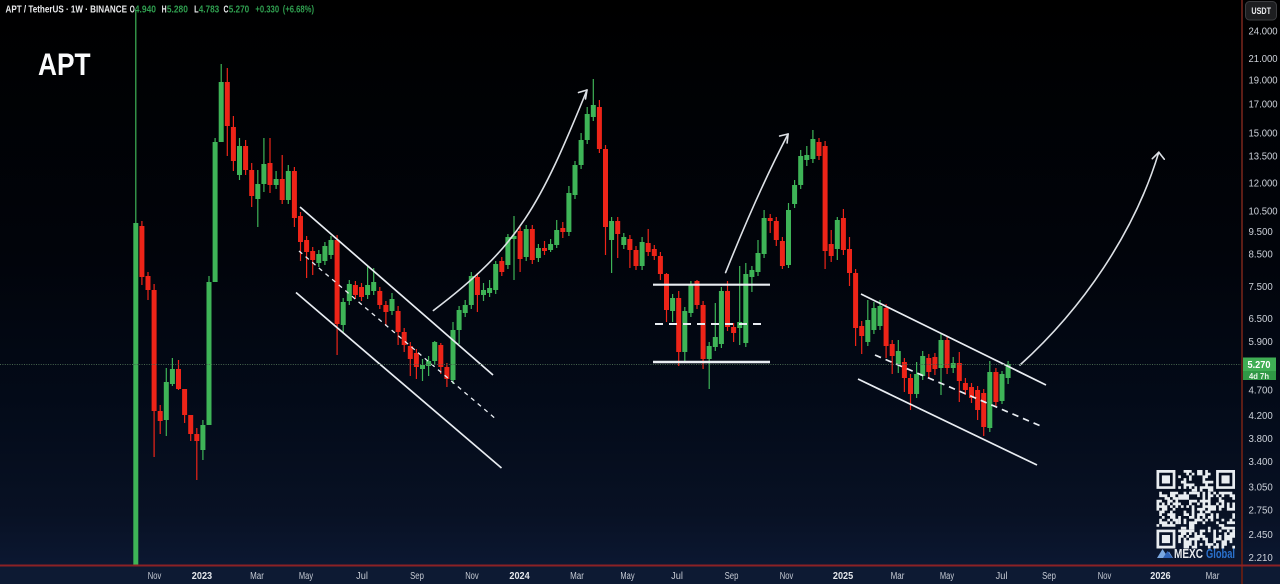  Describe the element at coordinates (146, 10) in the screenshot. I see `svg-text: 4.940` at that location.